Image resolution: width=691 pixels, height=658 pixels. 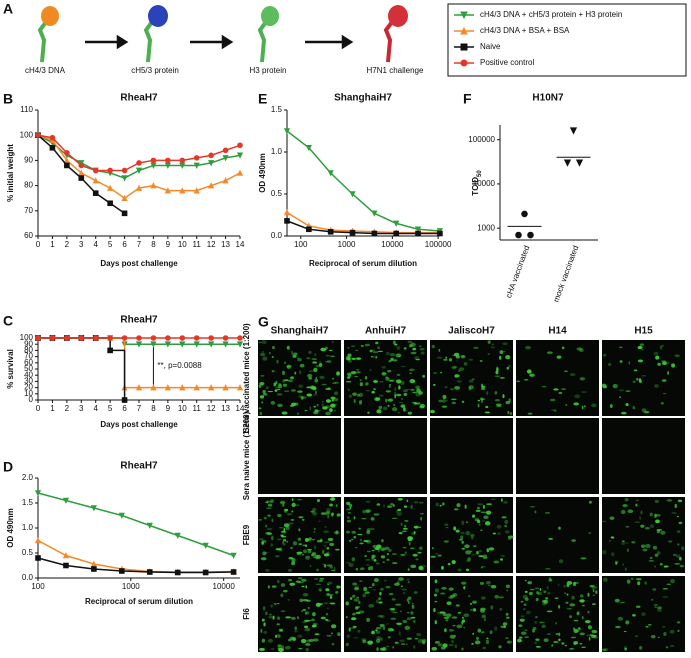 What do you see at coordinates (52, 408) in the screenshot?
I see `x-tick-label: 1` at bounding box center [52, 408].